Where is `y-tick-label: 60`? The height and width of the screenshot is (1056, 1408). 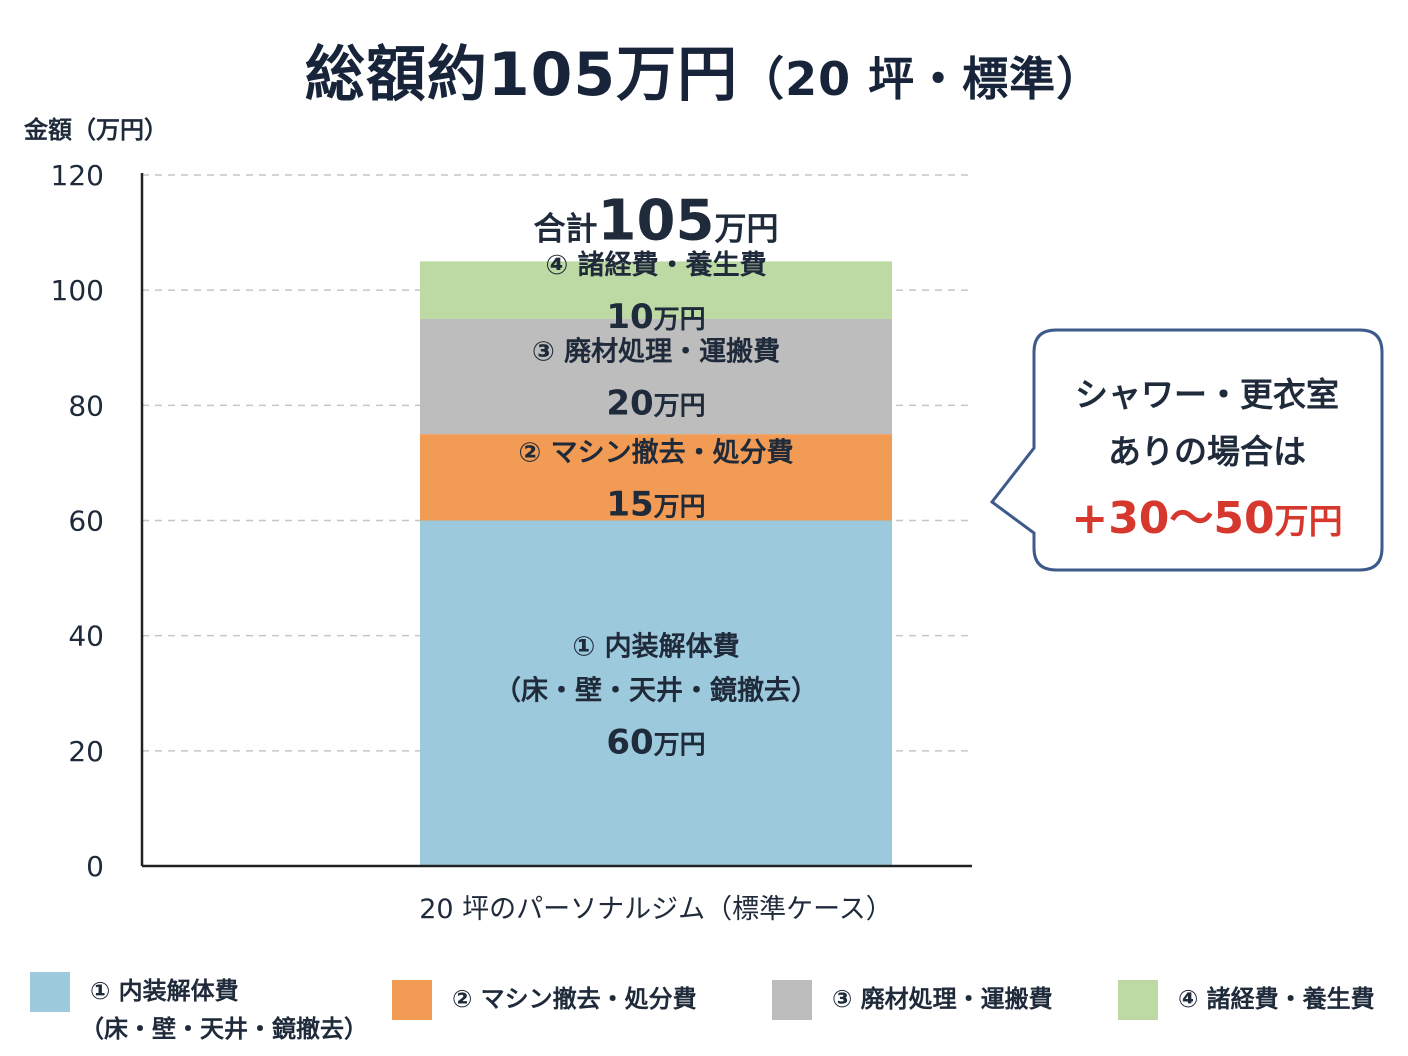 y-tick-label: 60 is located at coordinates (86, 521).